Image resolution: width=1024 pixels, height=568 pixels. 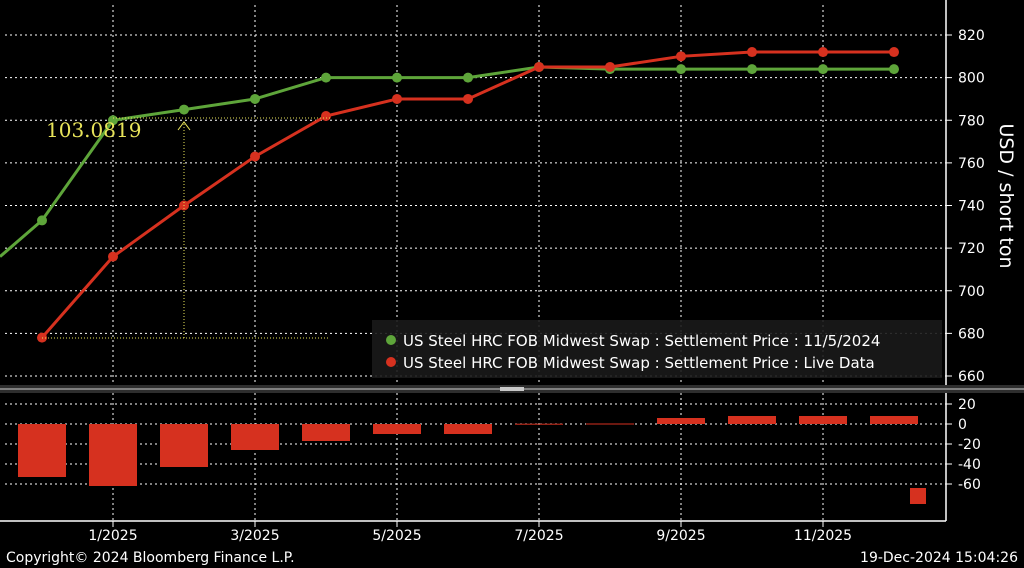 What do you see at coordinates (112, 536) in the screenshot?
I see `x-tick-label: 1/2025` at bounding box center [112, 536].